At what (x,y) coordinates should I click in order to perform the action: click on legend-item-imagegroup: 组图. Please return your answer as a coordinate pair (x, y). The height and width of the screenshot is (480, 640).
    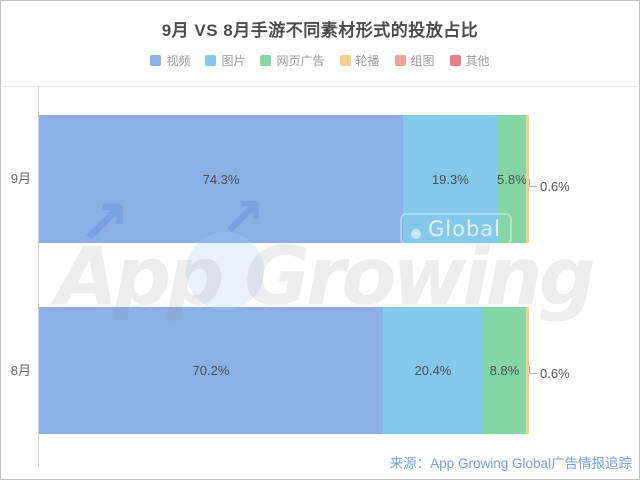
    Looking at the image, I should click on (414, 60).